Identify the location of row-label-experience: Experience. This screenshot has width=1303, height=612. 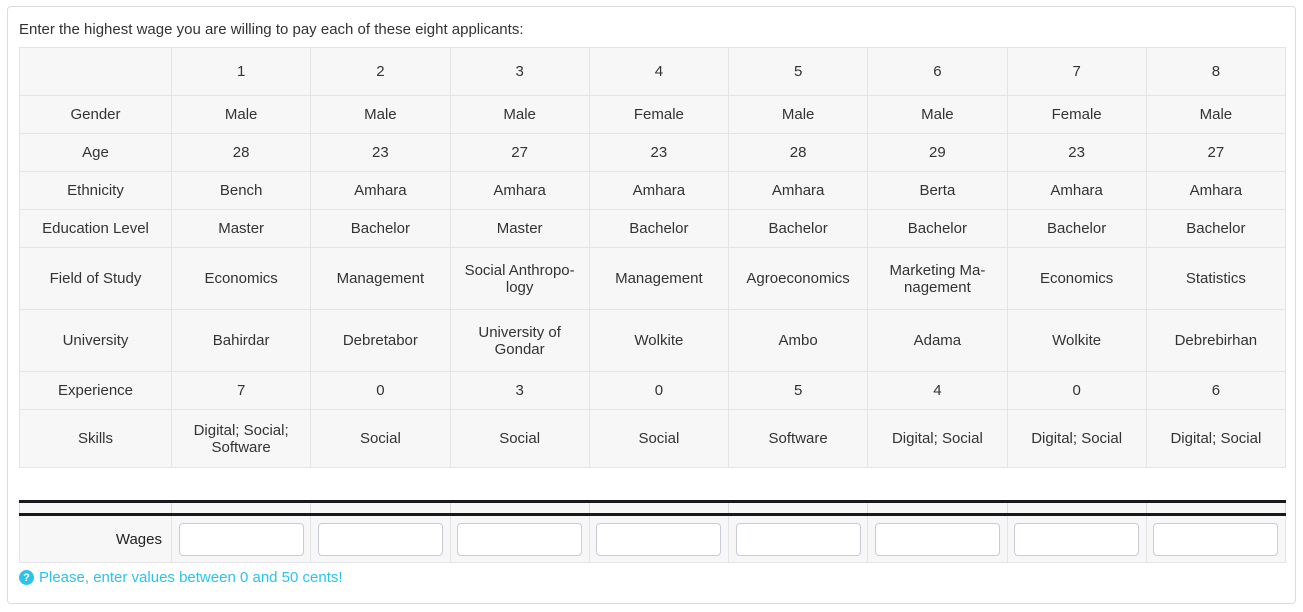
(95, 390).